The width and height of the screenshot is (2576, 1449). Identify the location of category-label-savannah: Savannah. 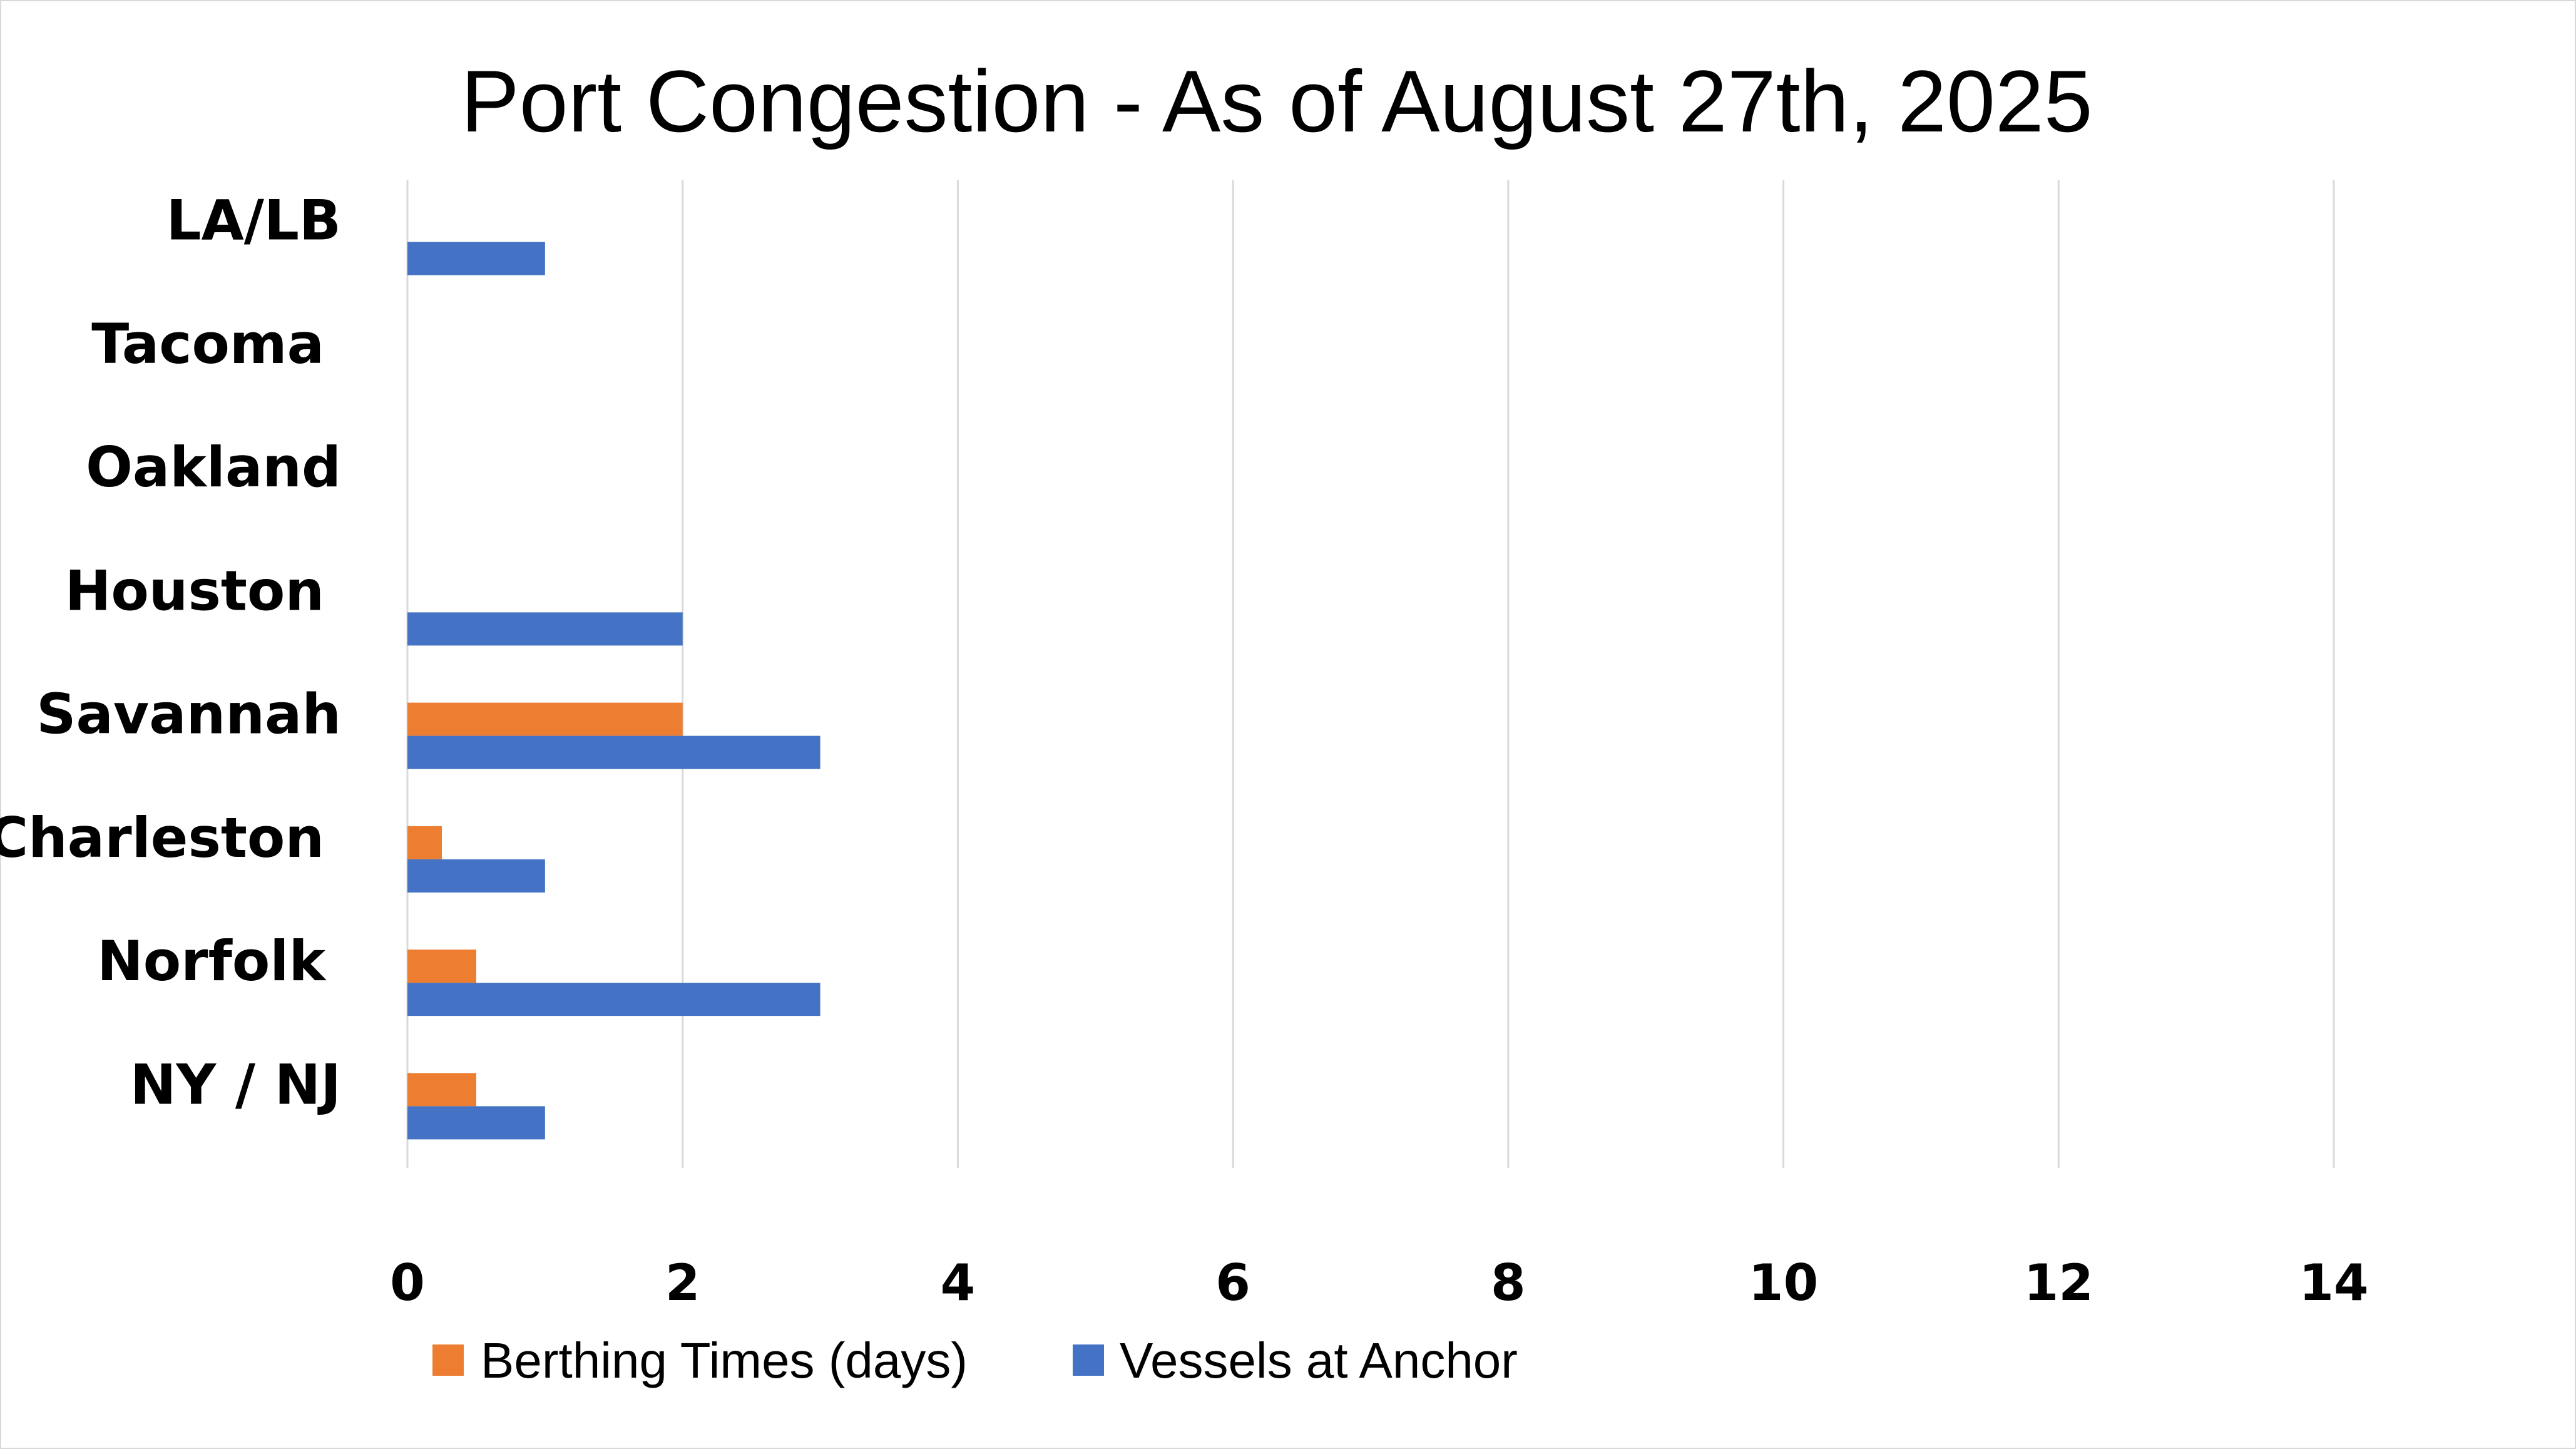
(189, 714).